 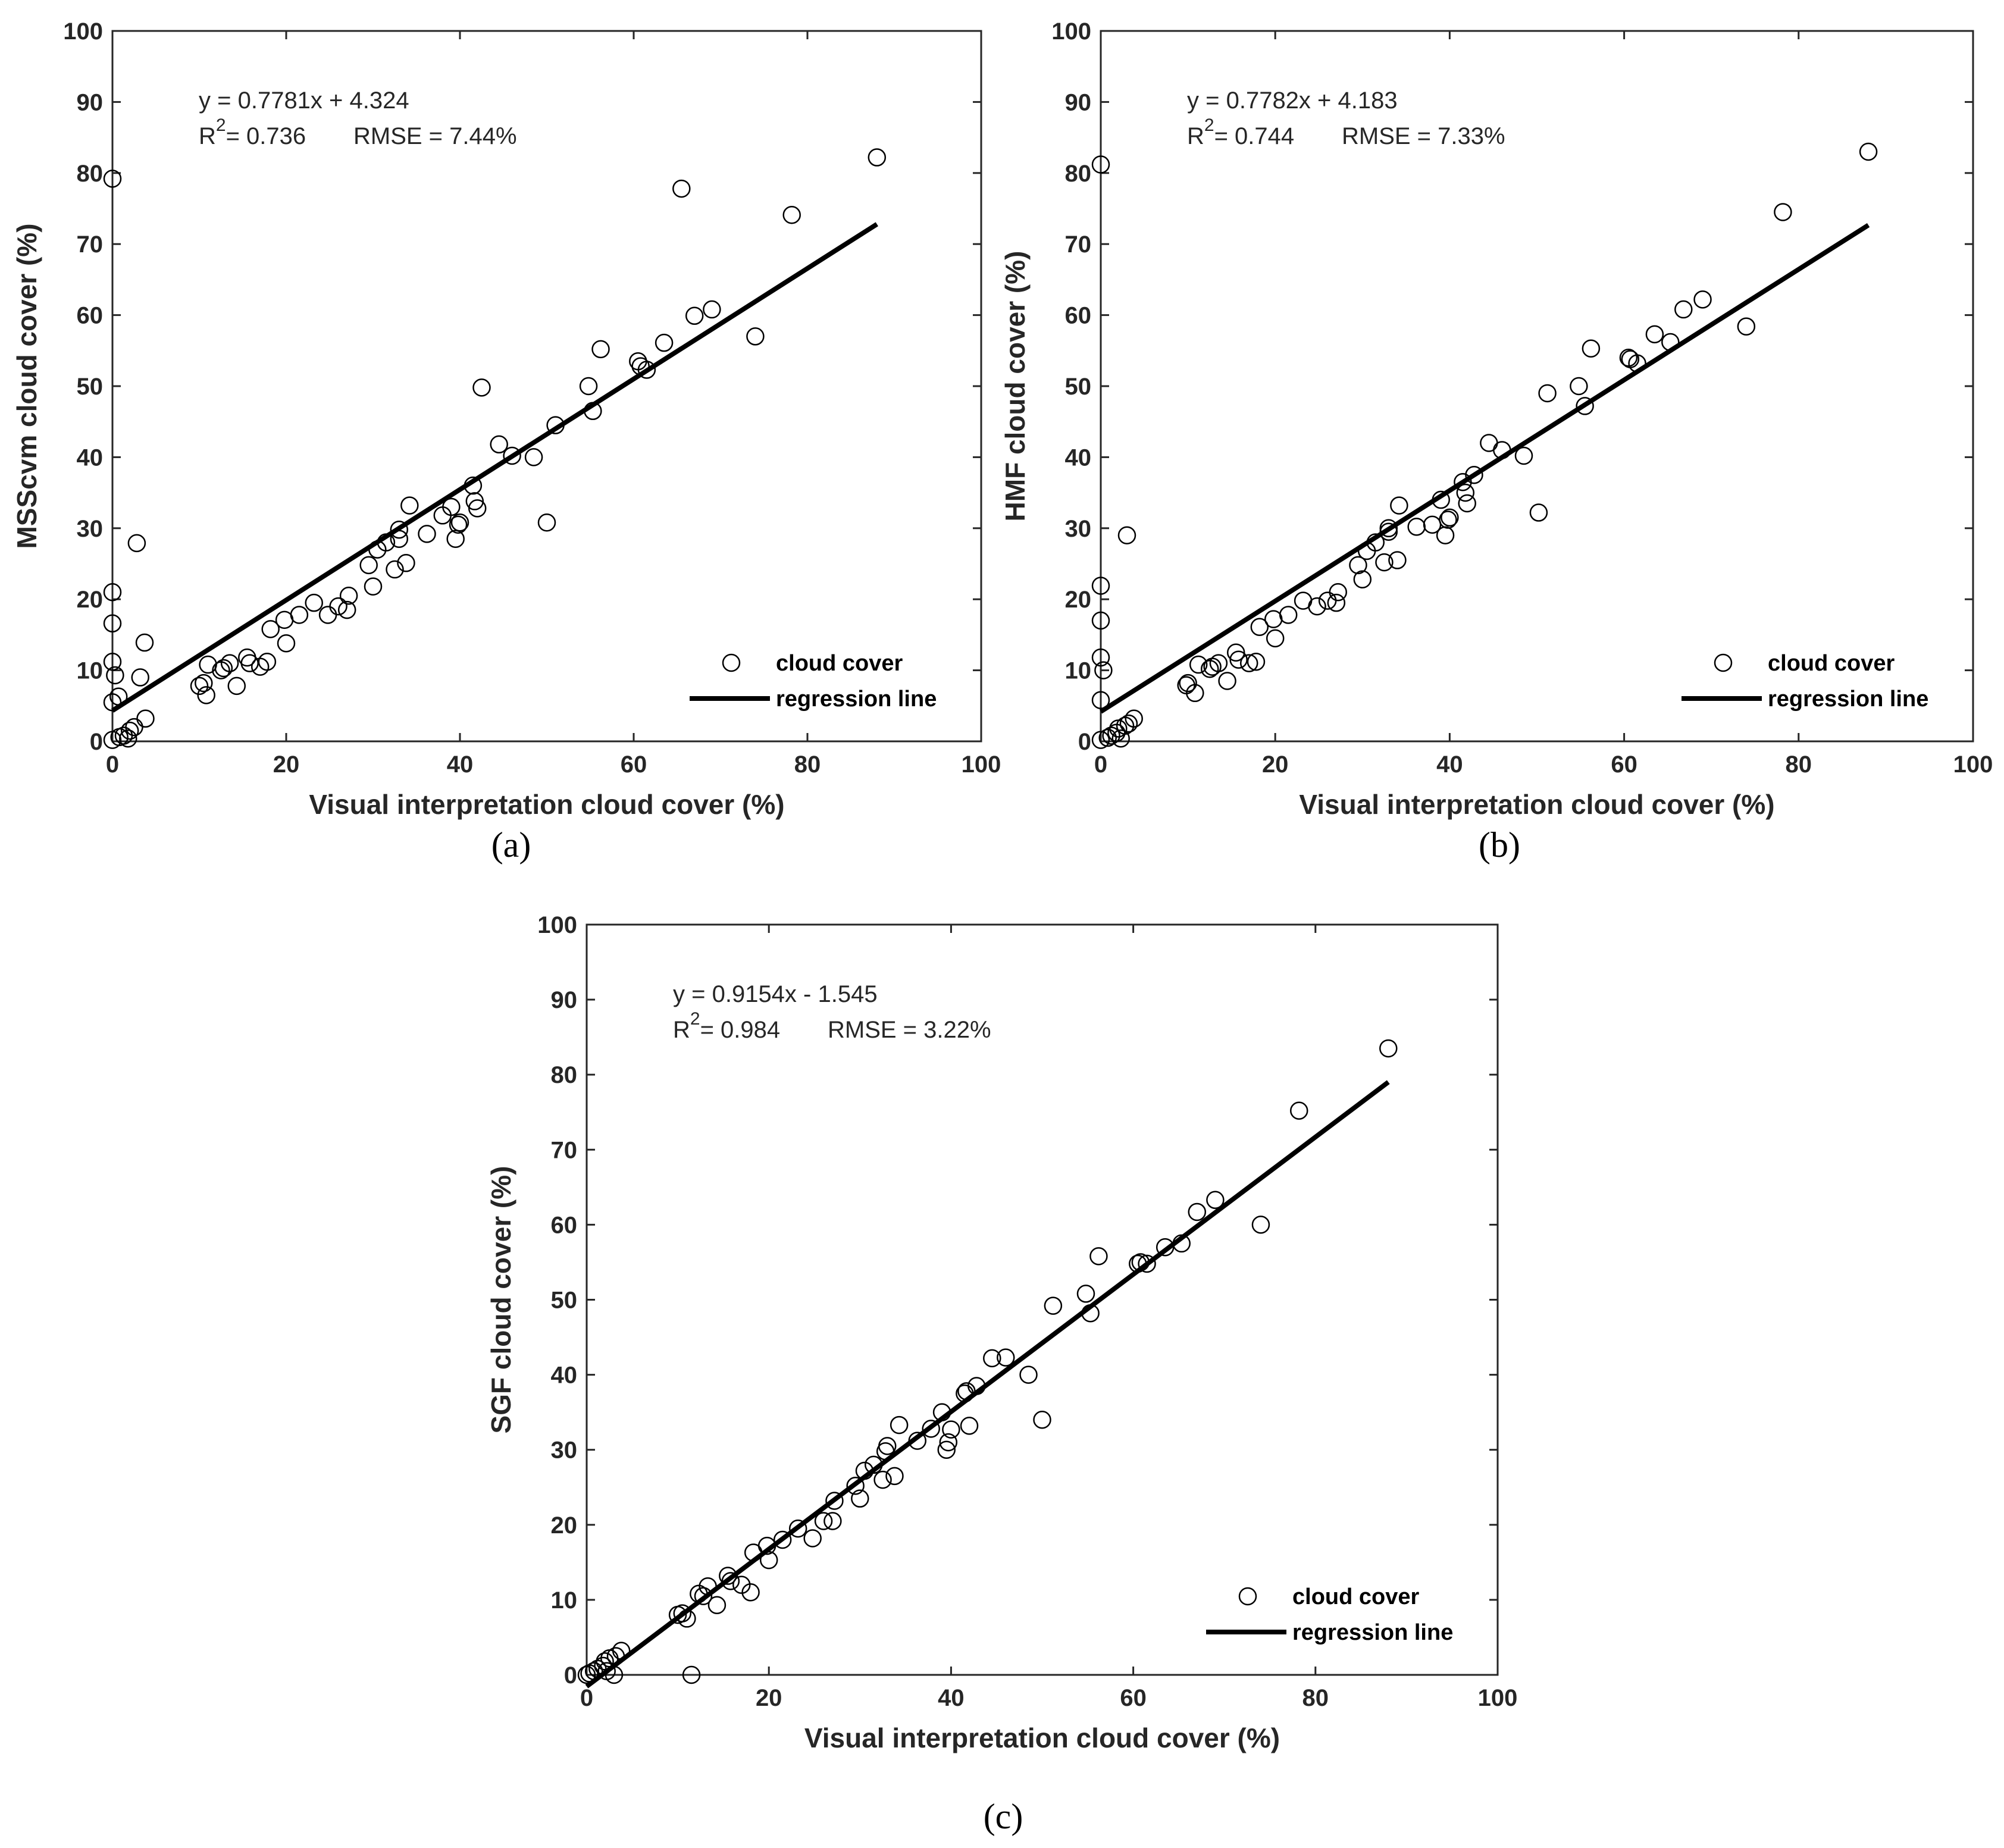 What do you see at coordinates (1292, 100) in the screenshot?
I see `regression-equation: y = 0.7782x + 4.183` at bounding box center [1292, 100].